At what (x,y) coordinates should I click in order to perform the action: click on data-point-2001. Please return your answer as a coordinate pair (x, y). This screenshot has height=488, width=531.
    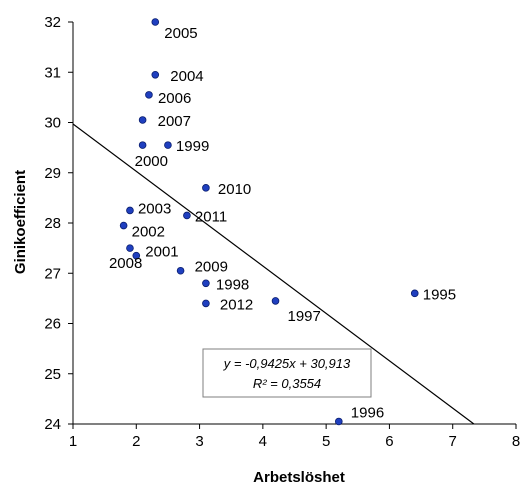
    Looking at the image, I should click on (136, 255).